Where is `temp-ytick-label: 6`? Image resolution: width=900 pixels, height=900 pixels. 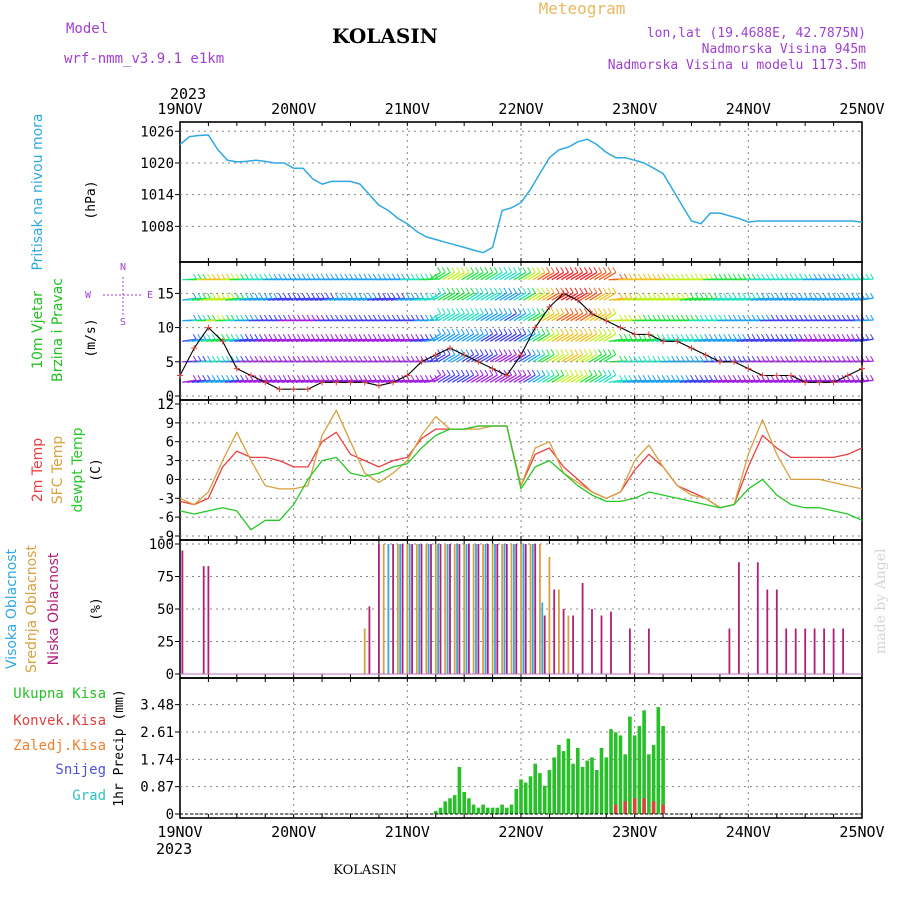 temp-ytick-label: 6 is located at coordinates (170, 443).